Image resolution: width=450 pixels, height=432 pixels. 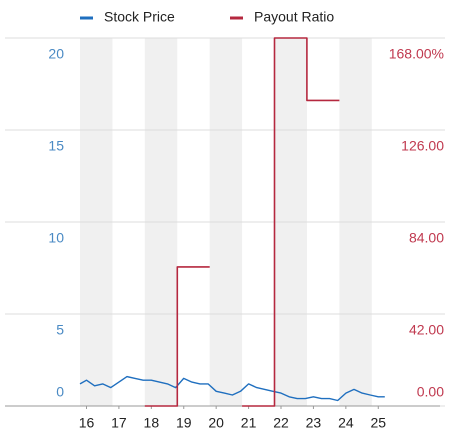 What do you see at coordinates (119, 423) in the screenshot?
I see `x-tick-label: 17` at bounding box center [119, 423].